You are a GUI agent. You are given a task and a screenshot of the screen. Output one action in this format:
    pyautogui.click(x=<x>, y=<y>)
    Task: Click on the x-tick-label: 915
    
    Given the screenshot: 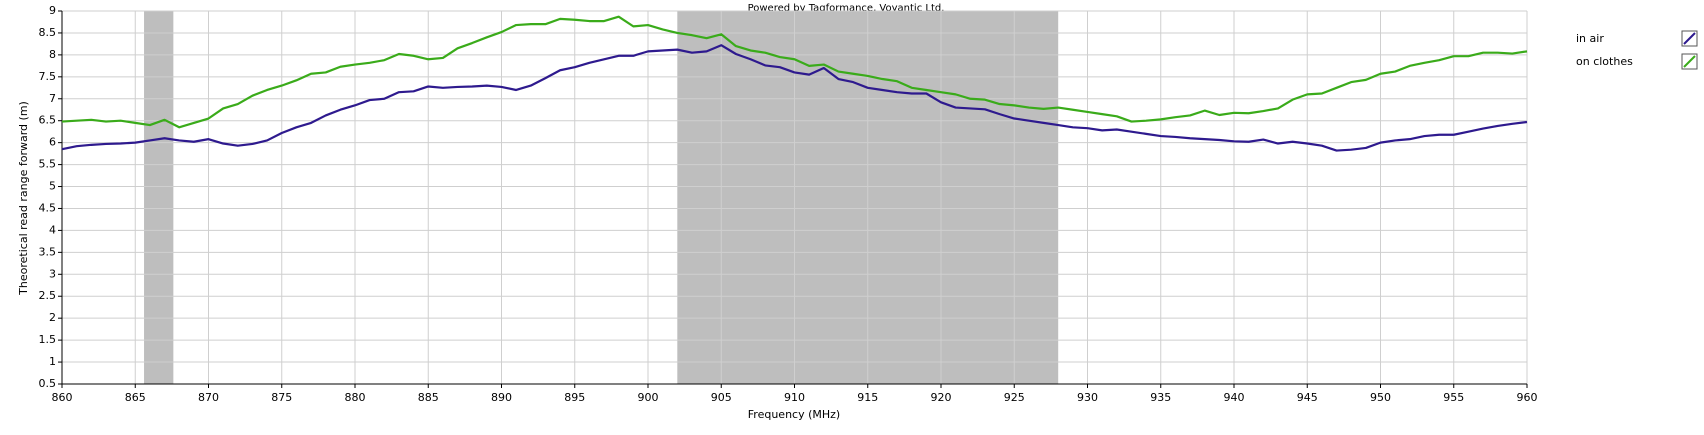 What is the action you would take?
    pyautogui.click(x=867, y=397)
    